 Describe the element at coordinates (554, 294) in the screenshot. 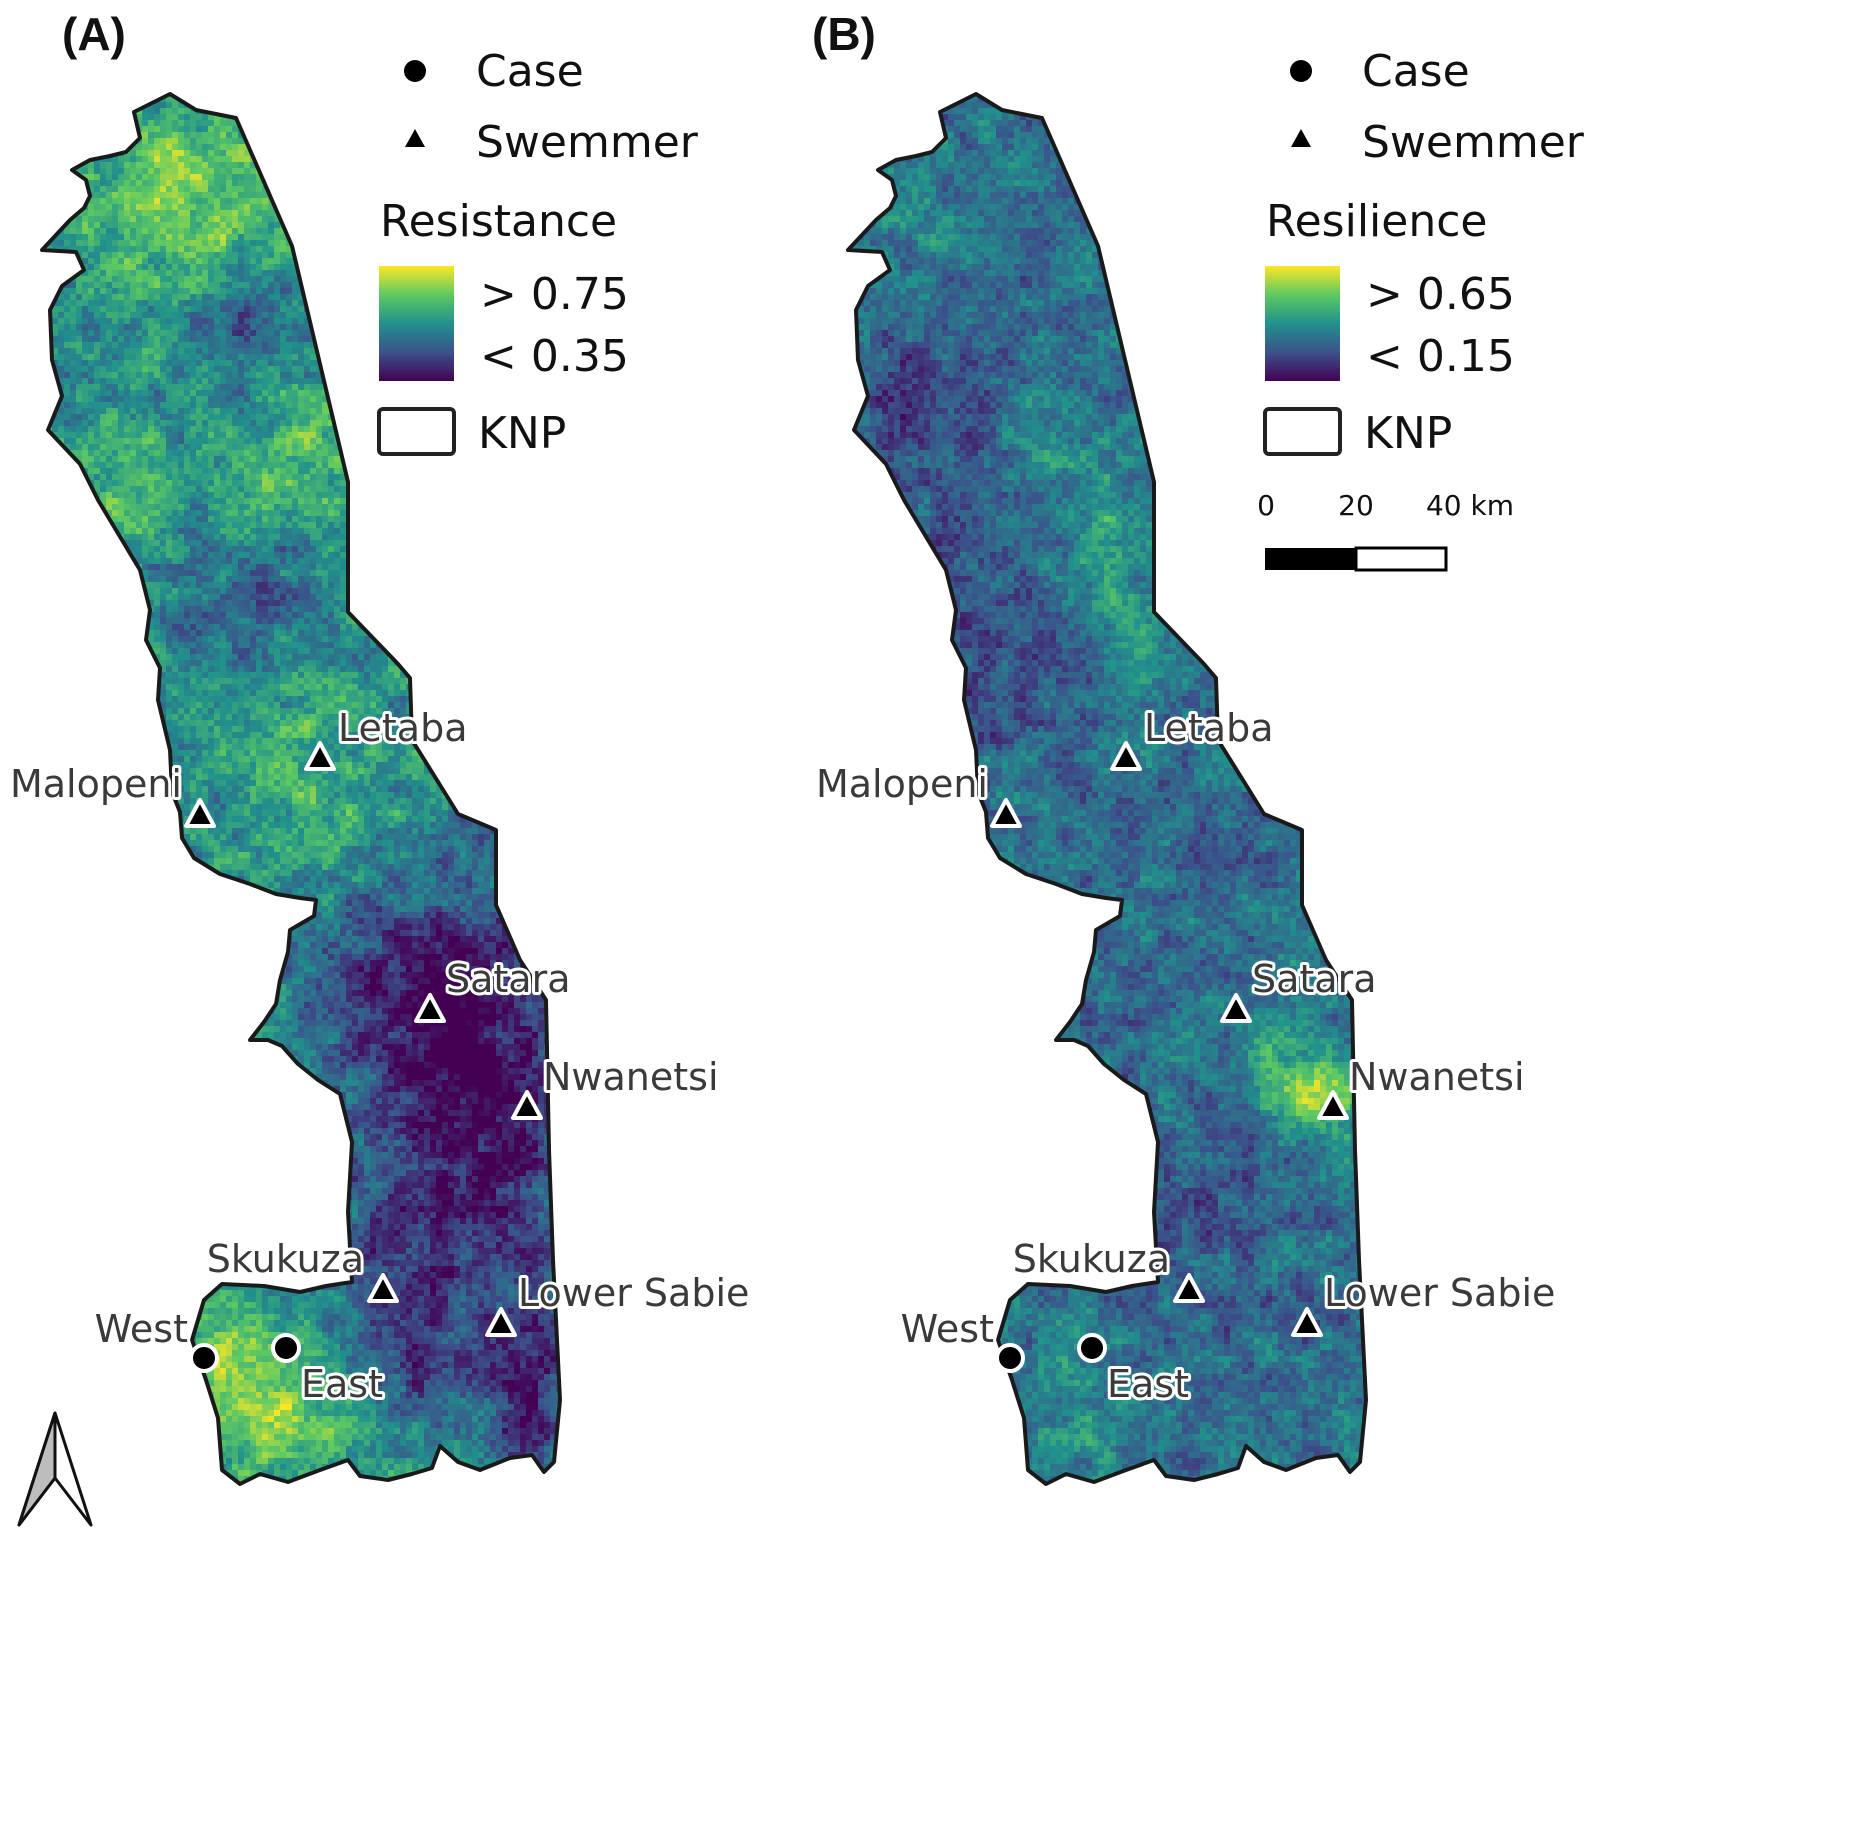

I see `panel-a-legend-high-label: > 0.75` at that location.